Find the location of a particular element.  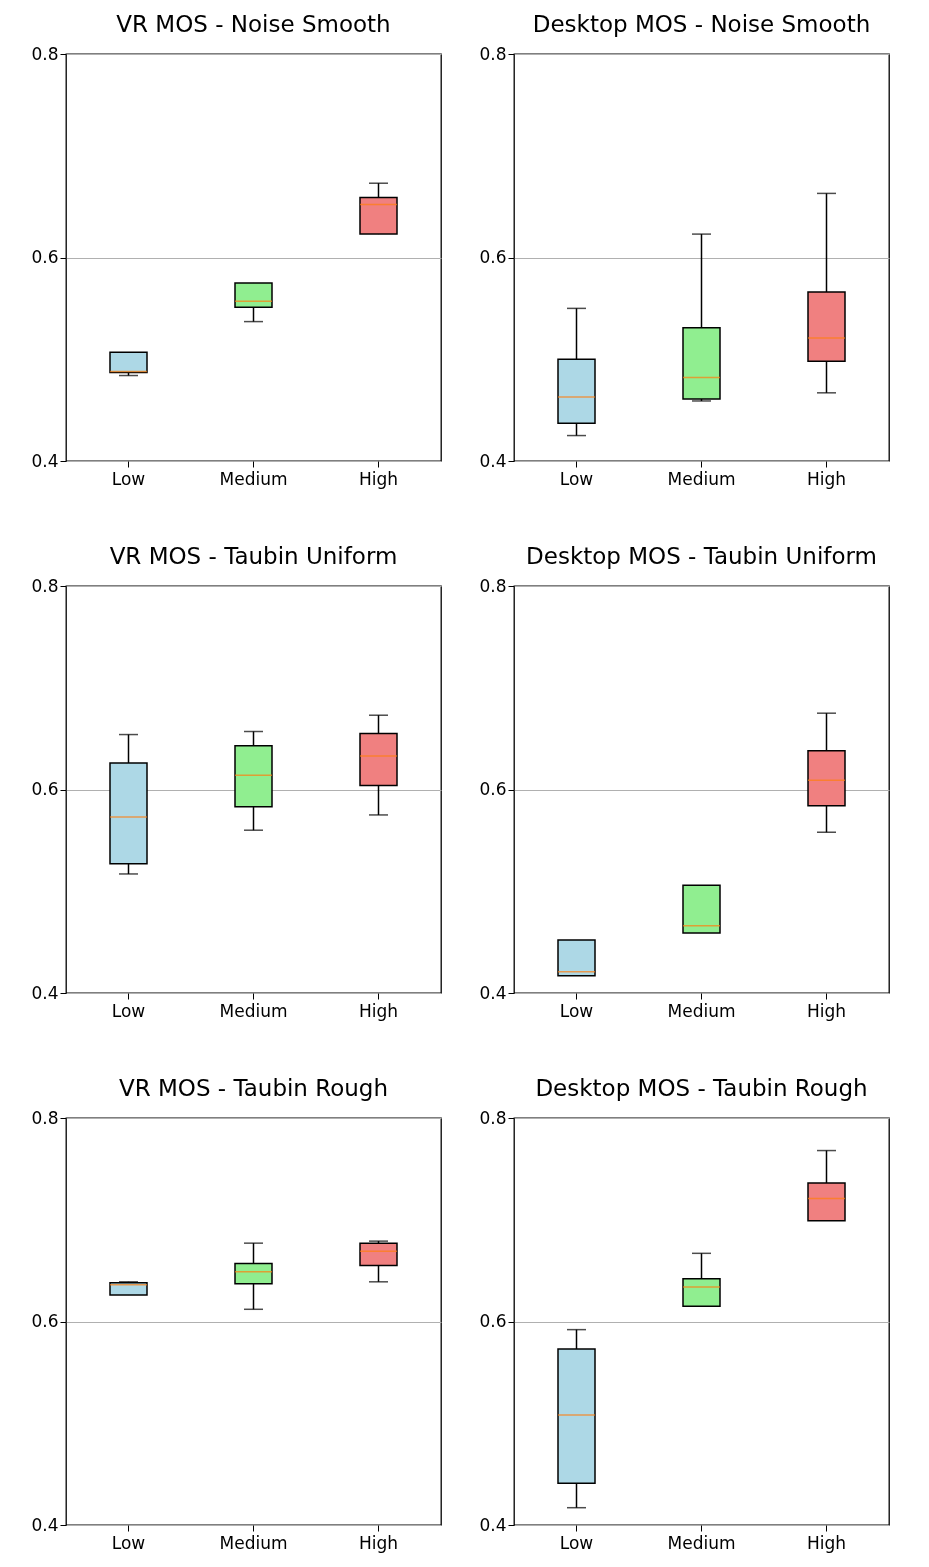

chart-title: Desktop MOS - Taubin Rough is located at coordinates (701, 1088).